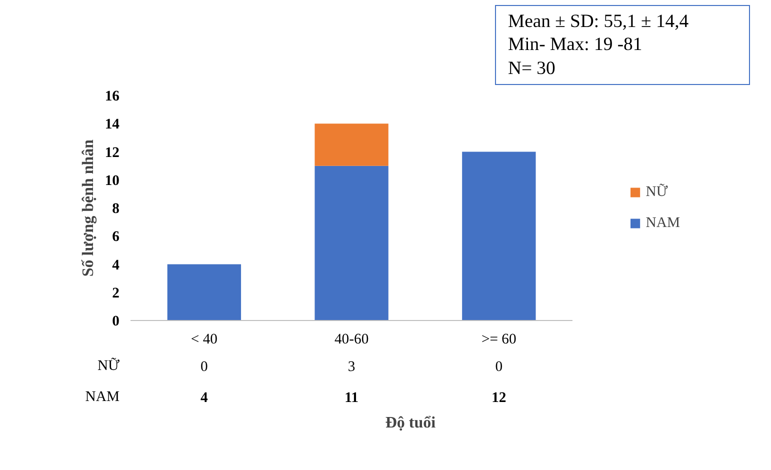 The width and height of the screenshot is (771, 470). I want to click on x-tick-label: >= 60, so click(498, 340).